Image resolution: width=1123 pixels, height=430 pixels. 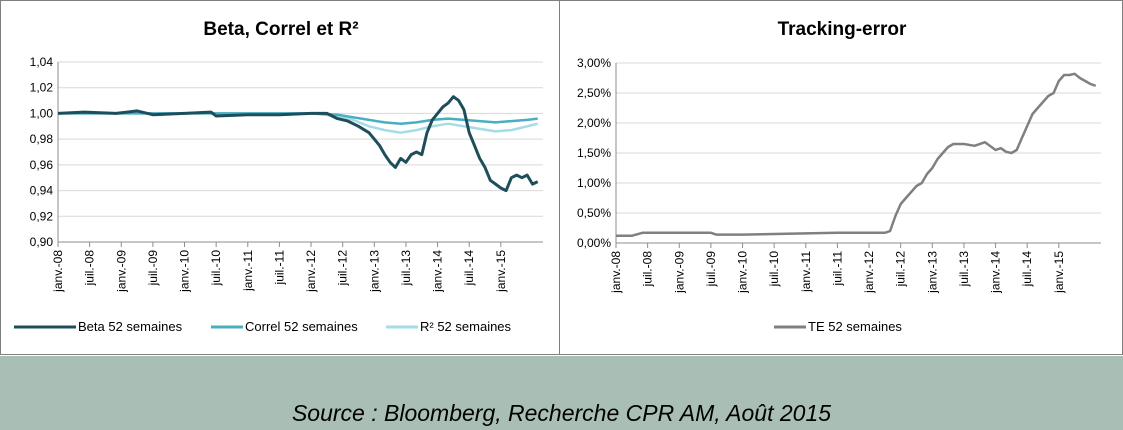 What do you see at coordinates (594, 243) in the screenshot?
I see `y-tick-label: 0,00%` at bounding box center [594, 243].